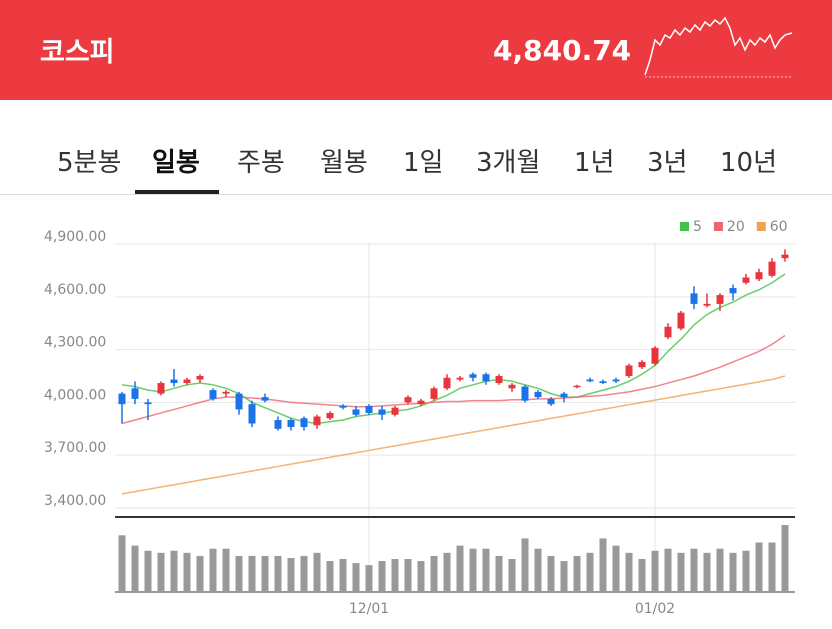 The width and height of the screenshot is (832, 629). What do you see at coordinates (562, 50) in the screenshot?
I see `index-price: 4,840.74` at bounding box center [562, 50].